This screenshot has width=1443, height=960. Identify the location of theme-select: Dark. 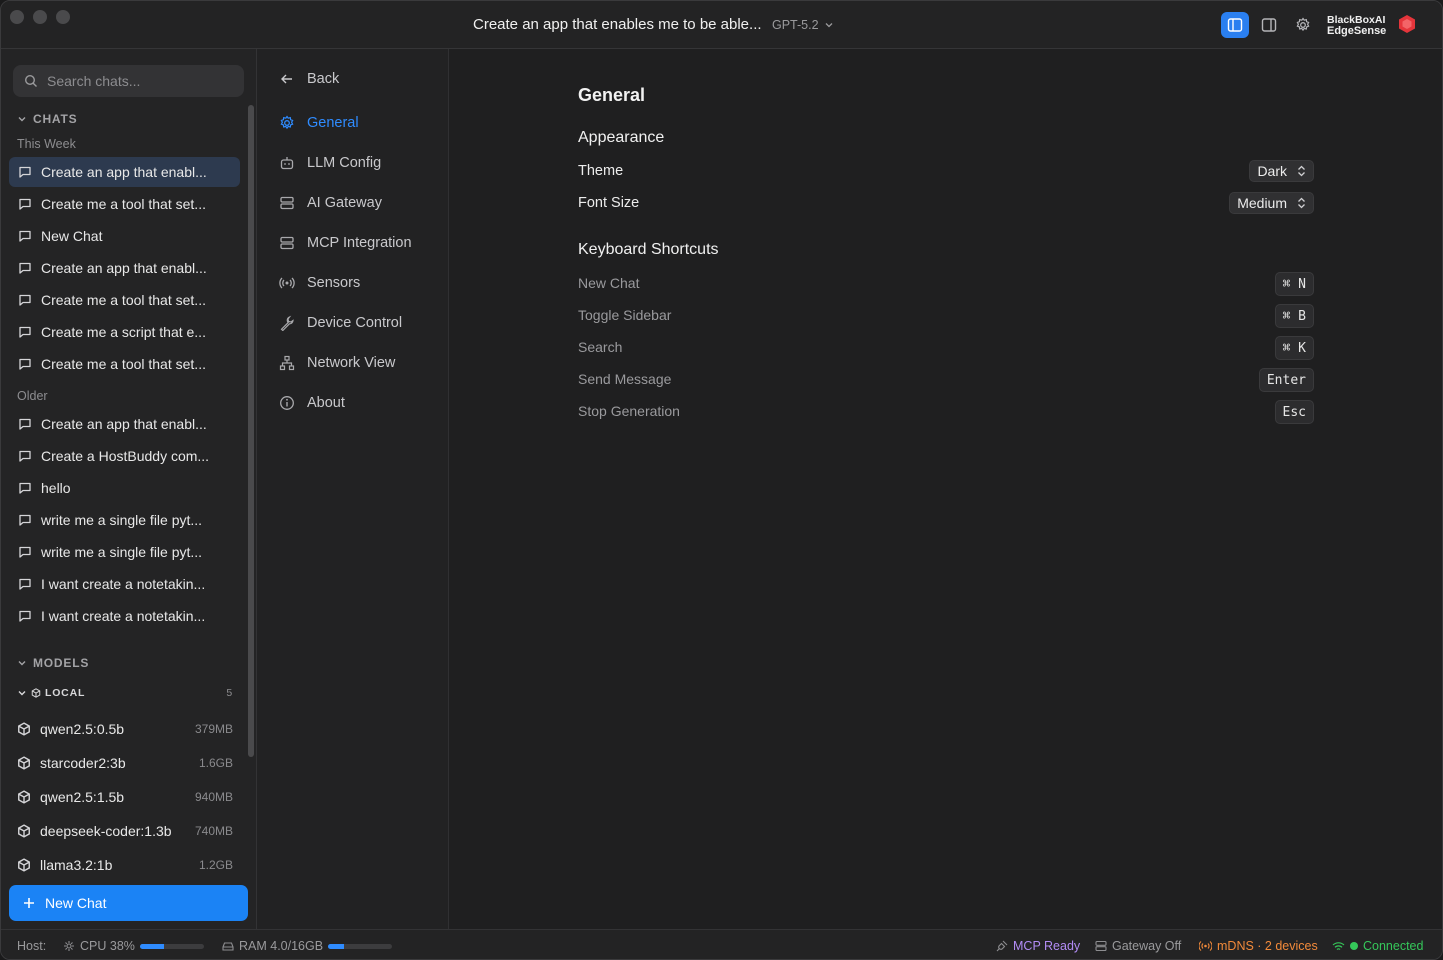
(1281, 171).